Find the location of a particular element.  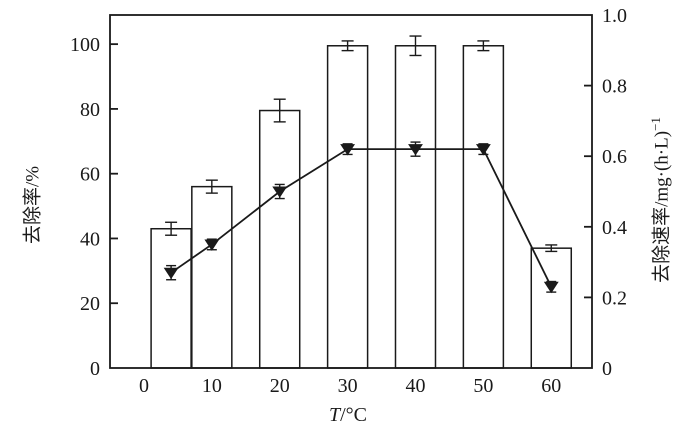

x-axis-tick-label: 40 is located at coordinates (415, 386).